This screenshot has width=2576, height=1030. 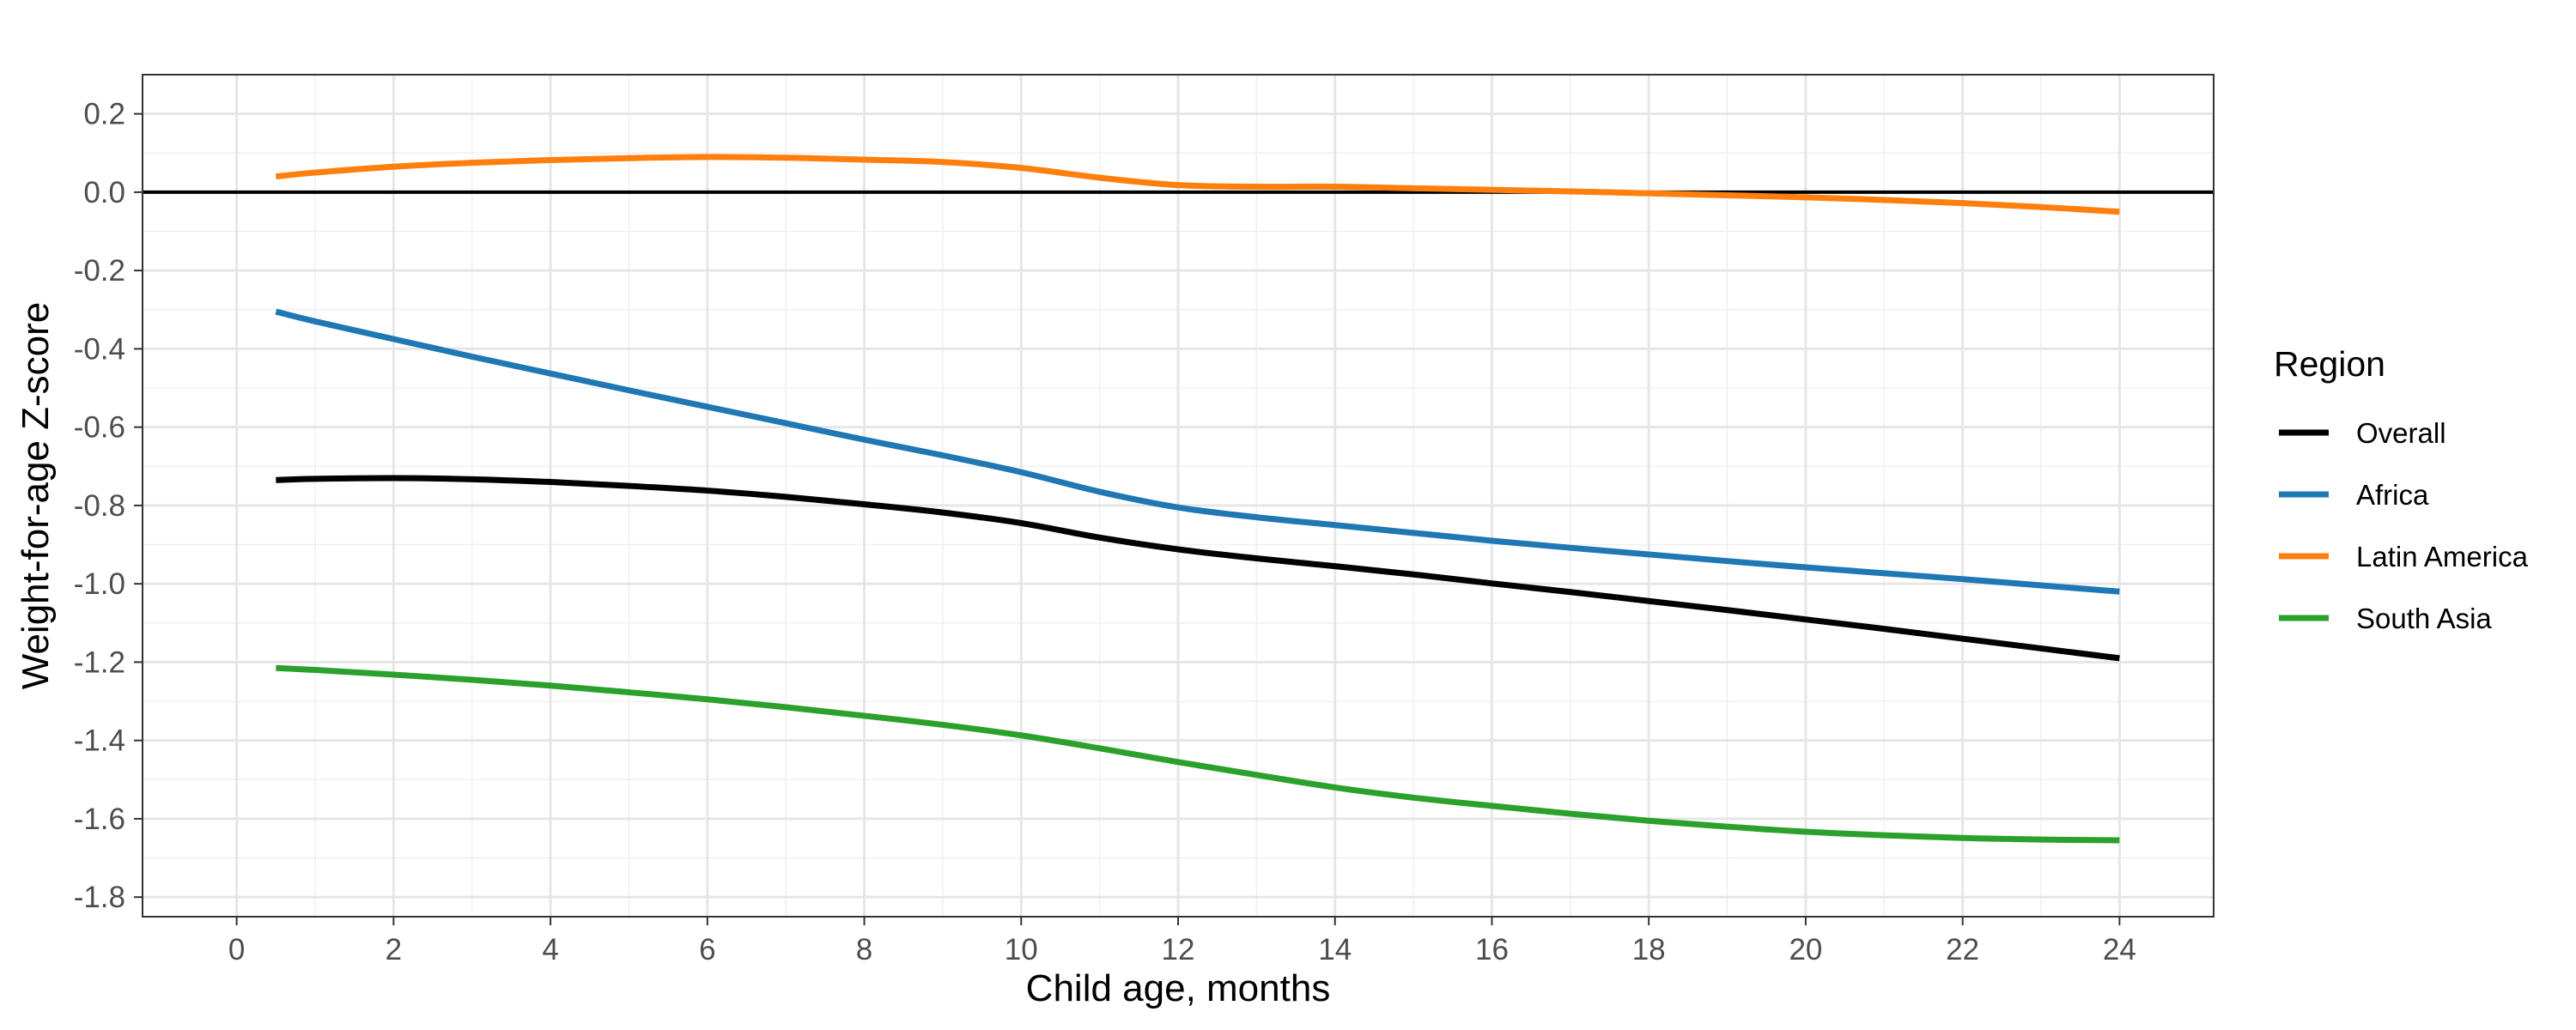 What do you see at coordinates (1492, 949) in the screenshot?
I see `x-tick-label: 16` at bounding box center [1492, 949].